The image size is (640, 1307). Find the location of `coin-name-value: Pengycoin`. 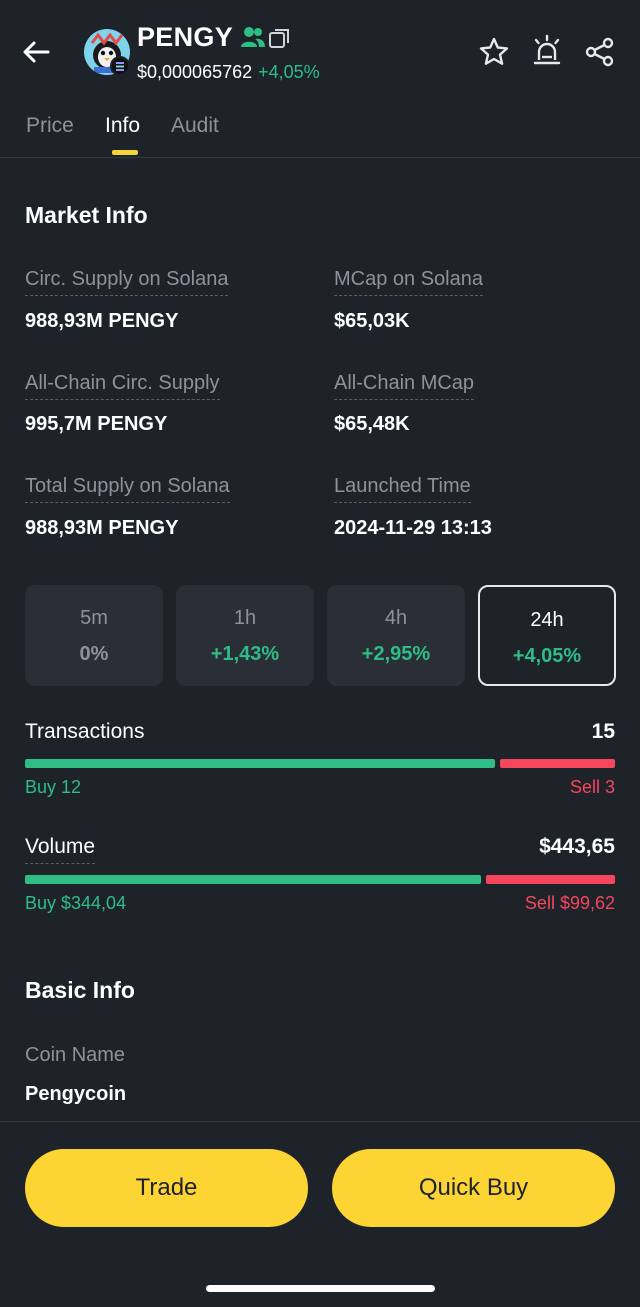

coin-name-value: Pengycoin is located at coordinates (76, 1094).